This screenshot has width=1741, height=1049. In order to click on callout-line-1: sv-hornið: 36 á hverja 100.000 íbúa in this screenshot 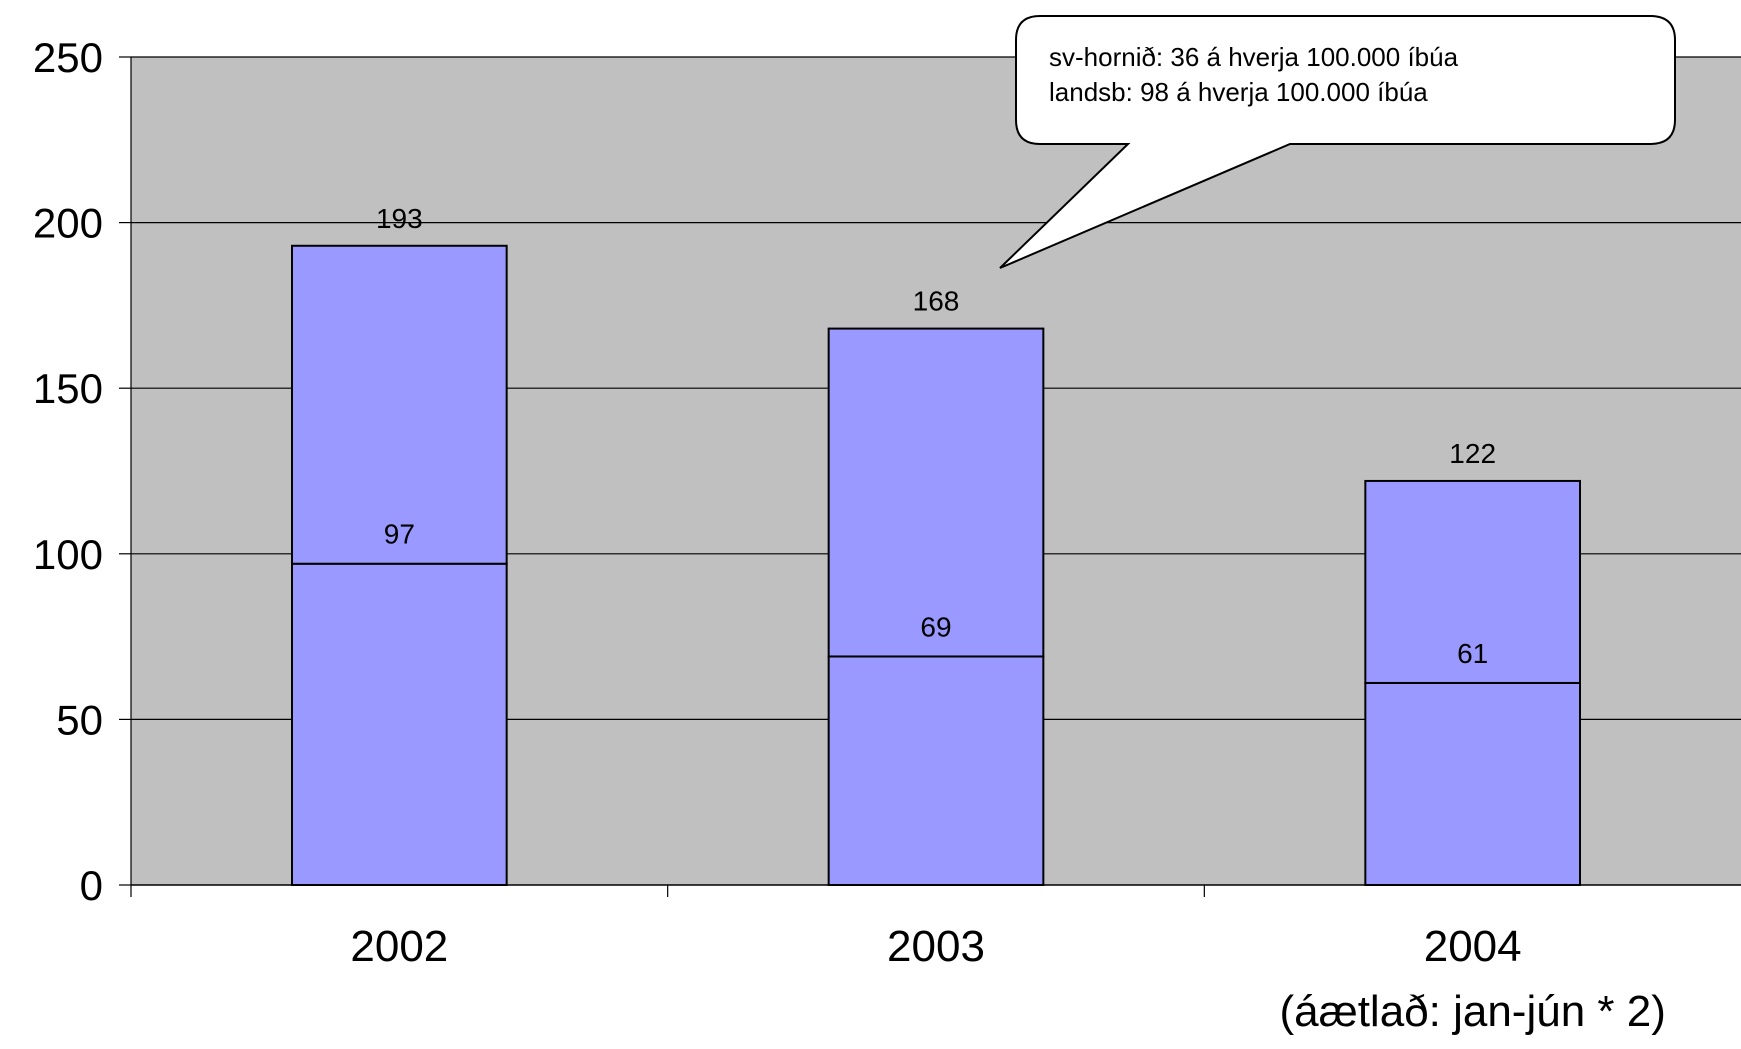, I will do `click(1254, 57)`.